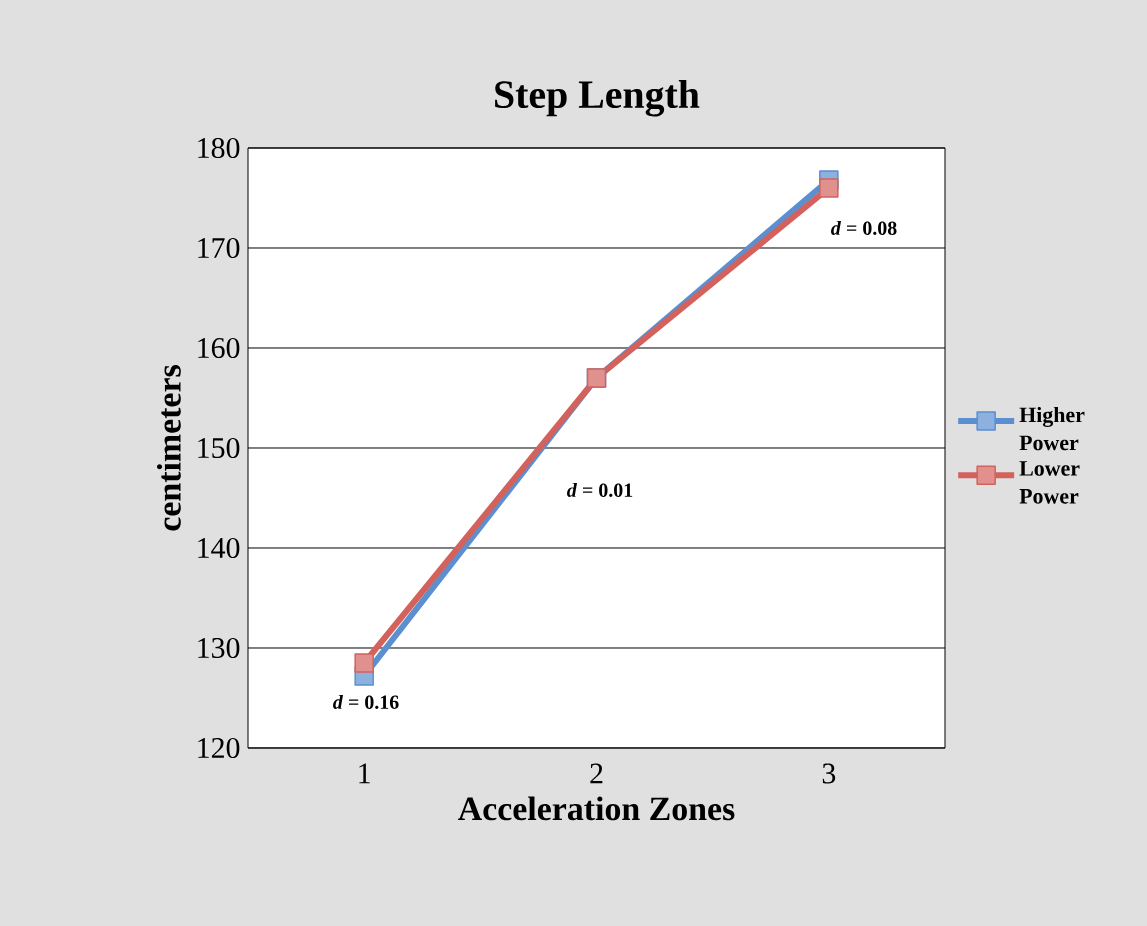 The height and width of the screenshot is (926, 1147). What do you see at coordinates (219, 248) in the screenshot?
I see `y-tick-label: 170` at bounding box center [219, 248].